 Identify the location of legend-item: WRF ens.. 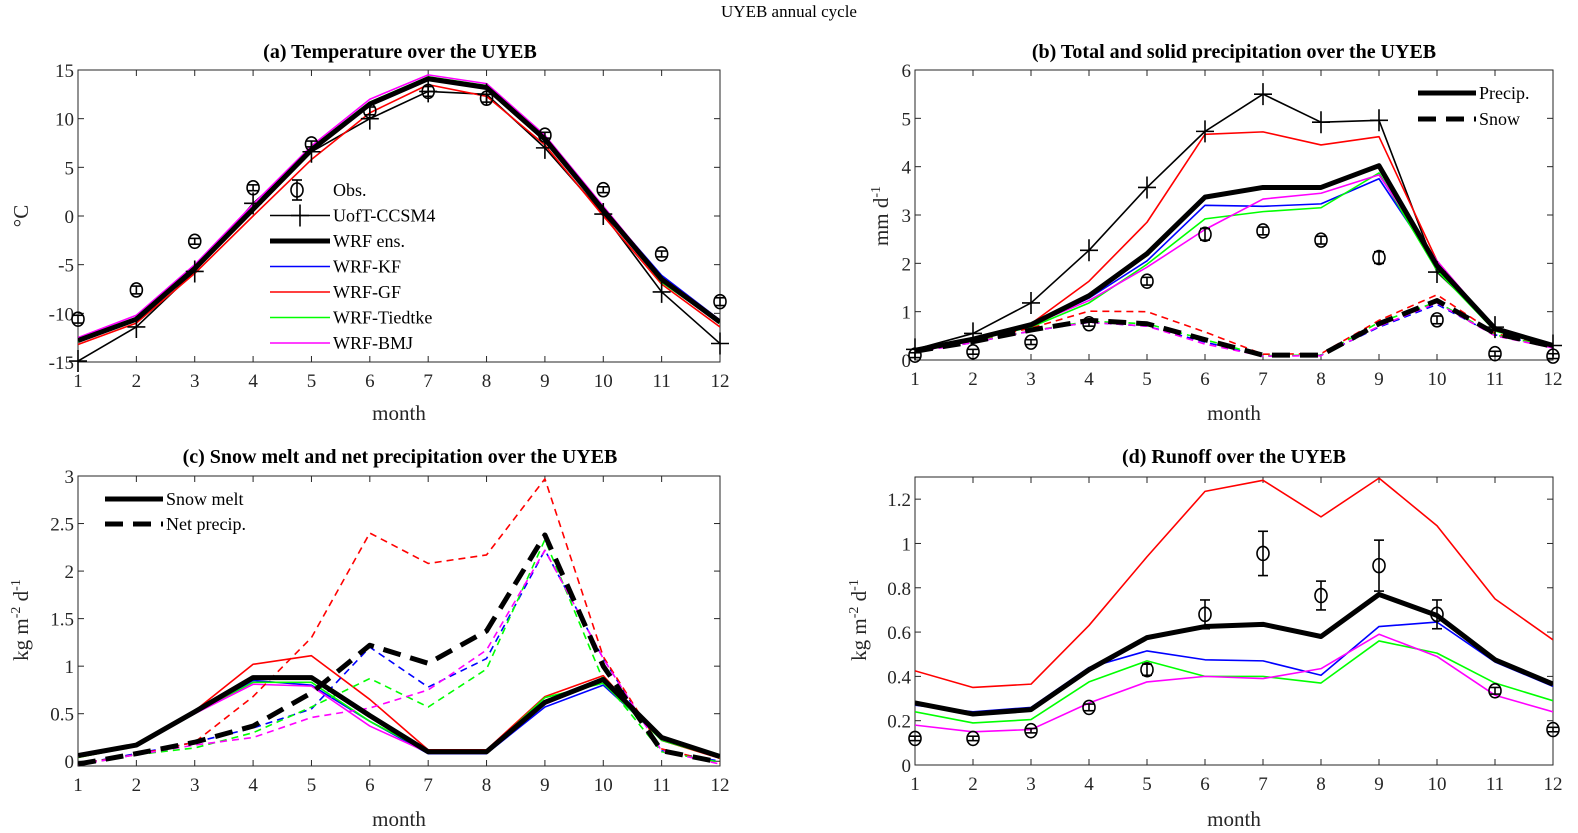
(337, 241).